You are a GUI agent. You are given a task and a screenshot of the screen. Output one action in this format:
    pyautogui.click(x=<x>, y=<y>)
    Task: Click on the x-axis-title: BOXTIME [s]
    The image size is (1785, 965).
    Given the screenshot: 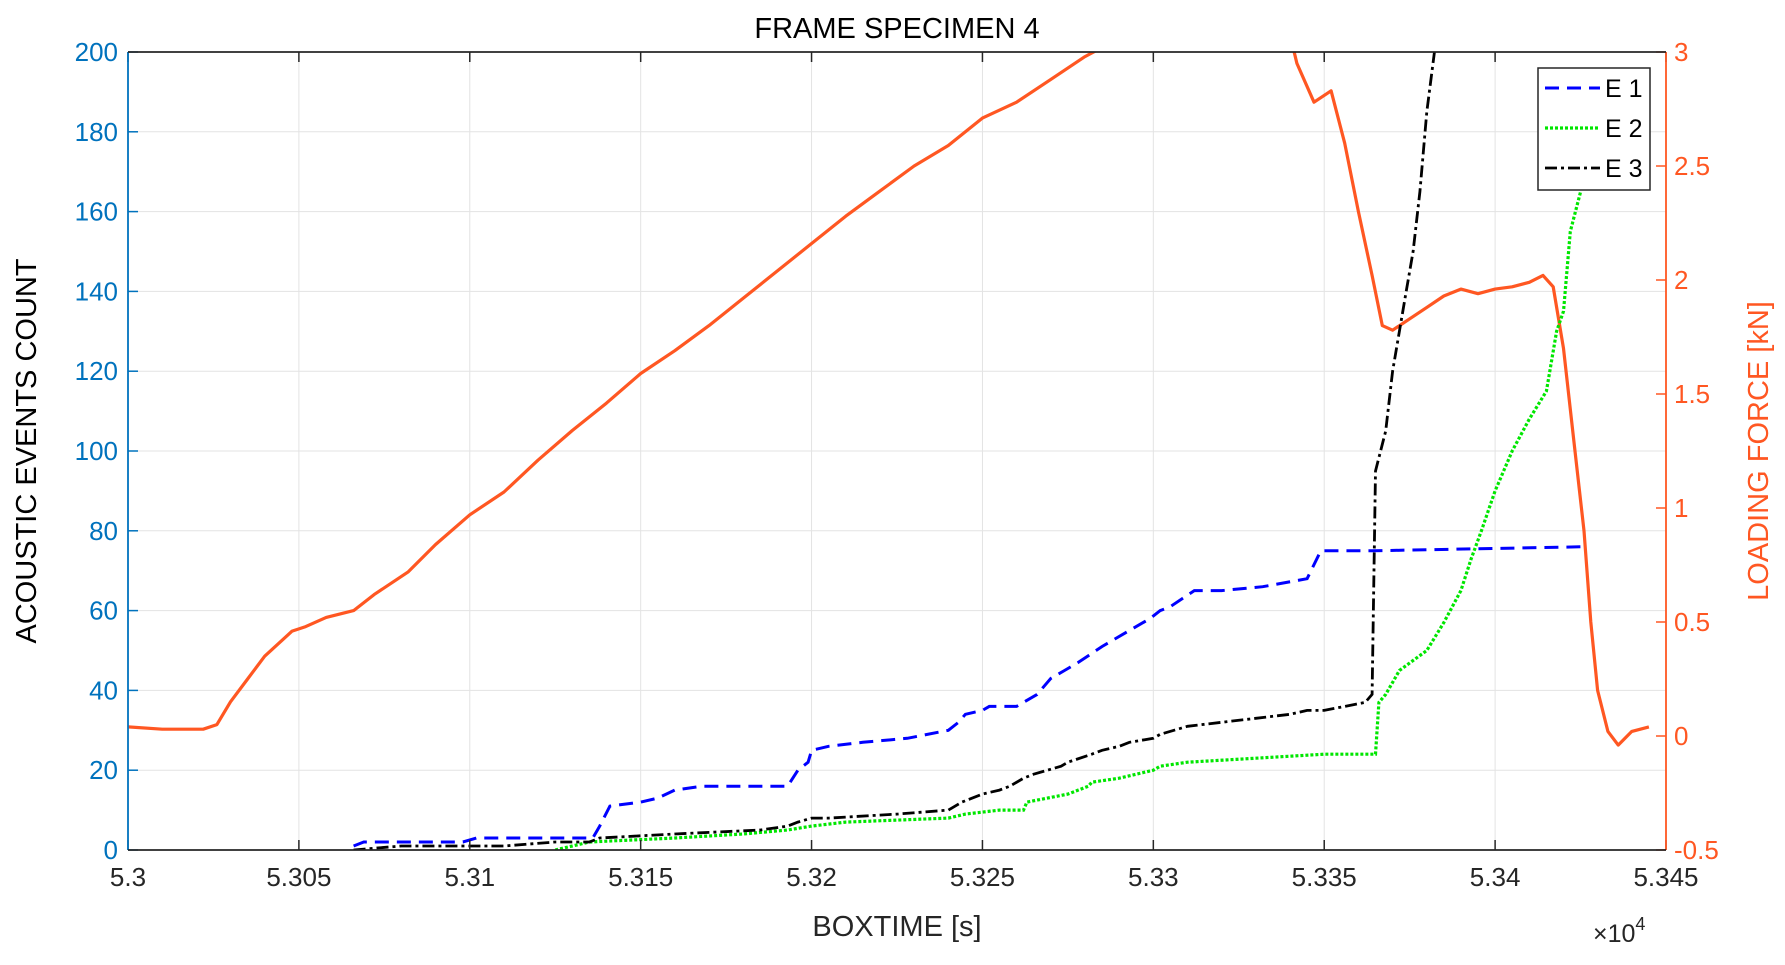 What is the action you would take?
    pyautogui.click(x=896, y=927)
    